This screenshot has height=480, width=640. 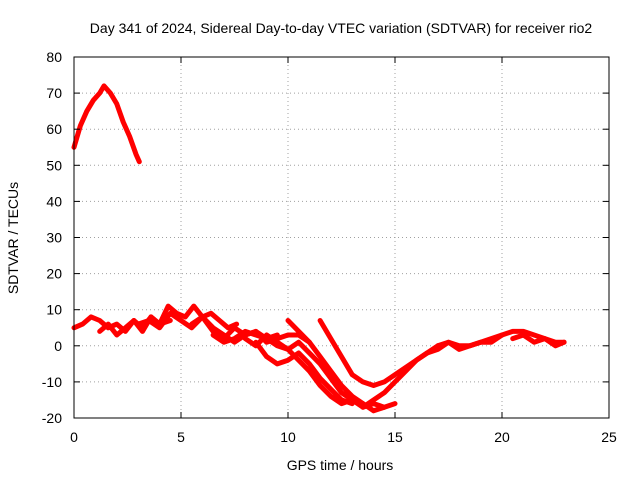 What do you see at coordinates (54, 201) in the screenshot?
I see `y-tick-label: 40` at bounding box center [54, 201].